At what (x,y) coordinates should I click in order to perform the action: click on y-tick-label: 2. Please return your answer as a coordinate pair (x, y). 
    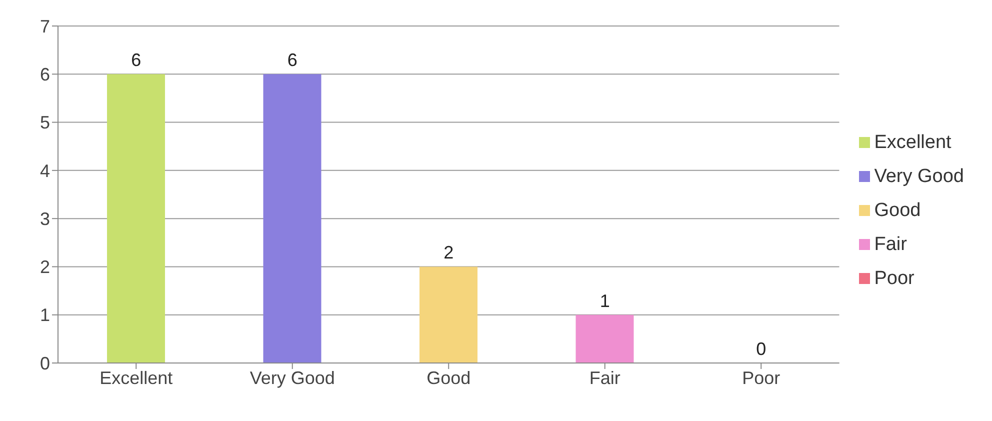
    Looking at the image, I should click on (45, 267).